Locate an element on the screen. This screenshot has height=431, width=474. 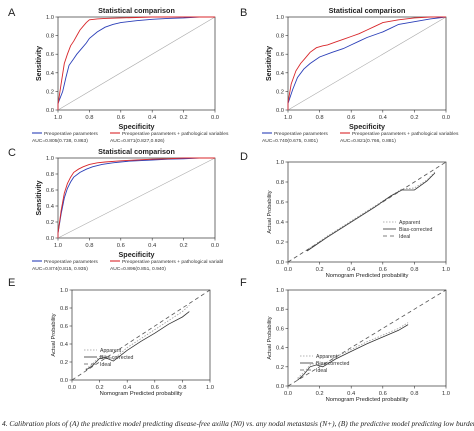
panel-label: E is located at coordinates (11, 283).